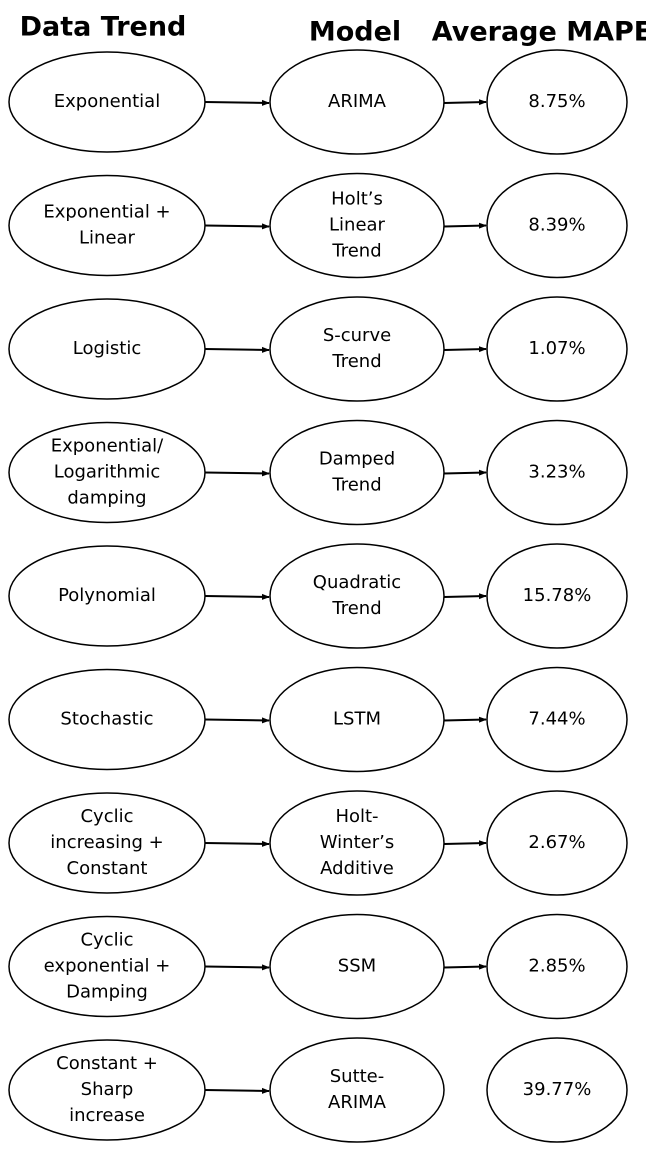 The width and height of the screenshot is (646, 1151). Describe the element at coordinates (107, 595) in the screenshot. I see `trend-label: Polynomial` at that location.